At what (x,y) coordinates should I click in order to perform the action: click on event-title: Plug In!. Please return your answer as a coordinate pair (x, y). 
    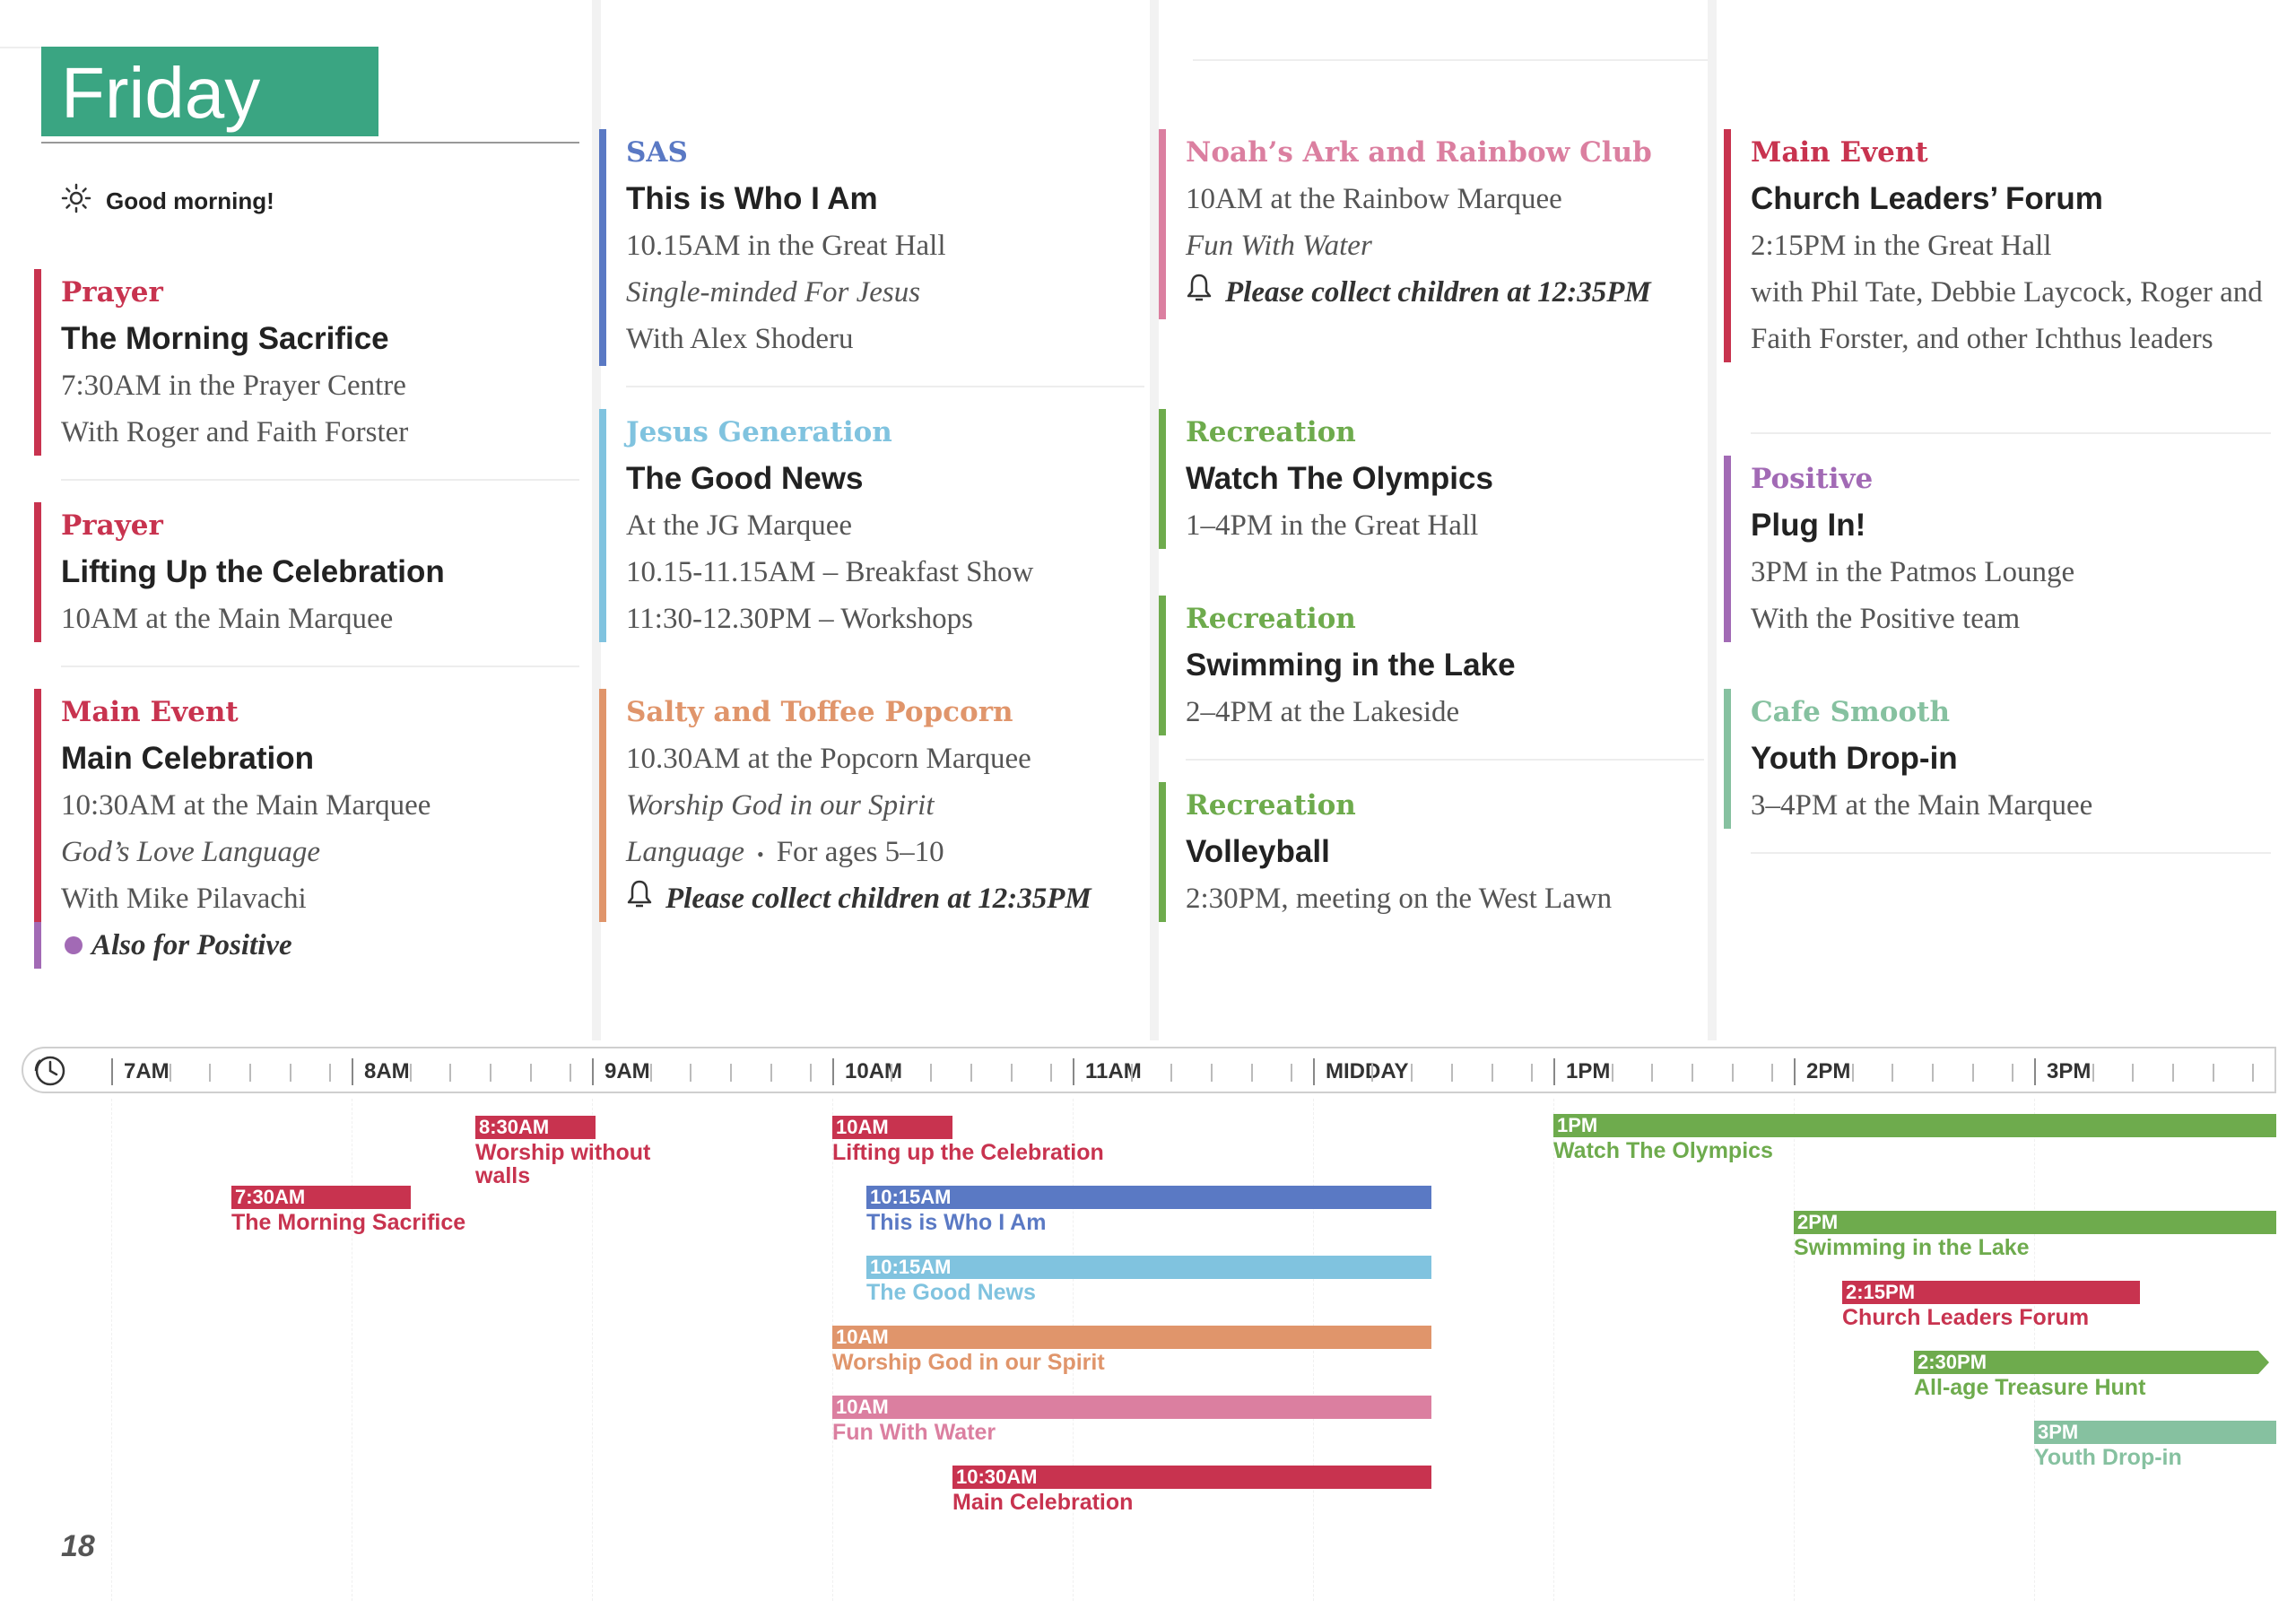
    Looking at the image, I should click on (1808, 525).